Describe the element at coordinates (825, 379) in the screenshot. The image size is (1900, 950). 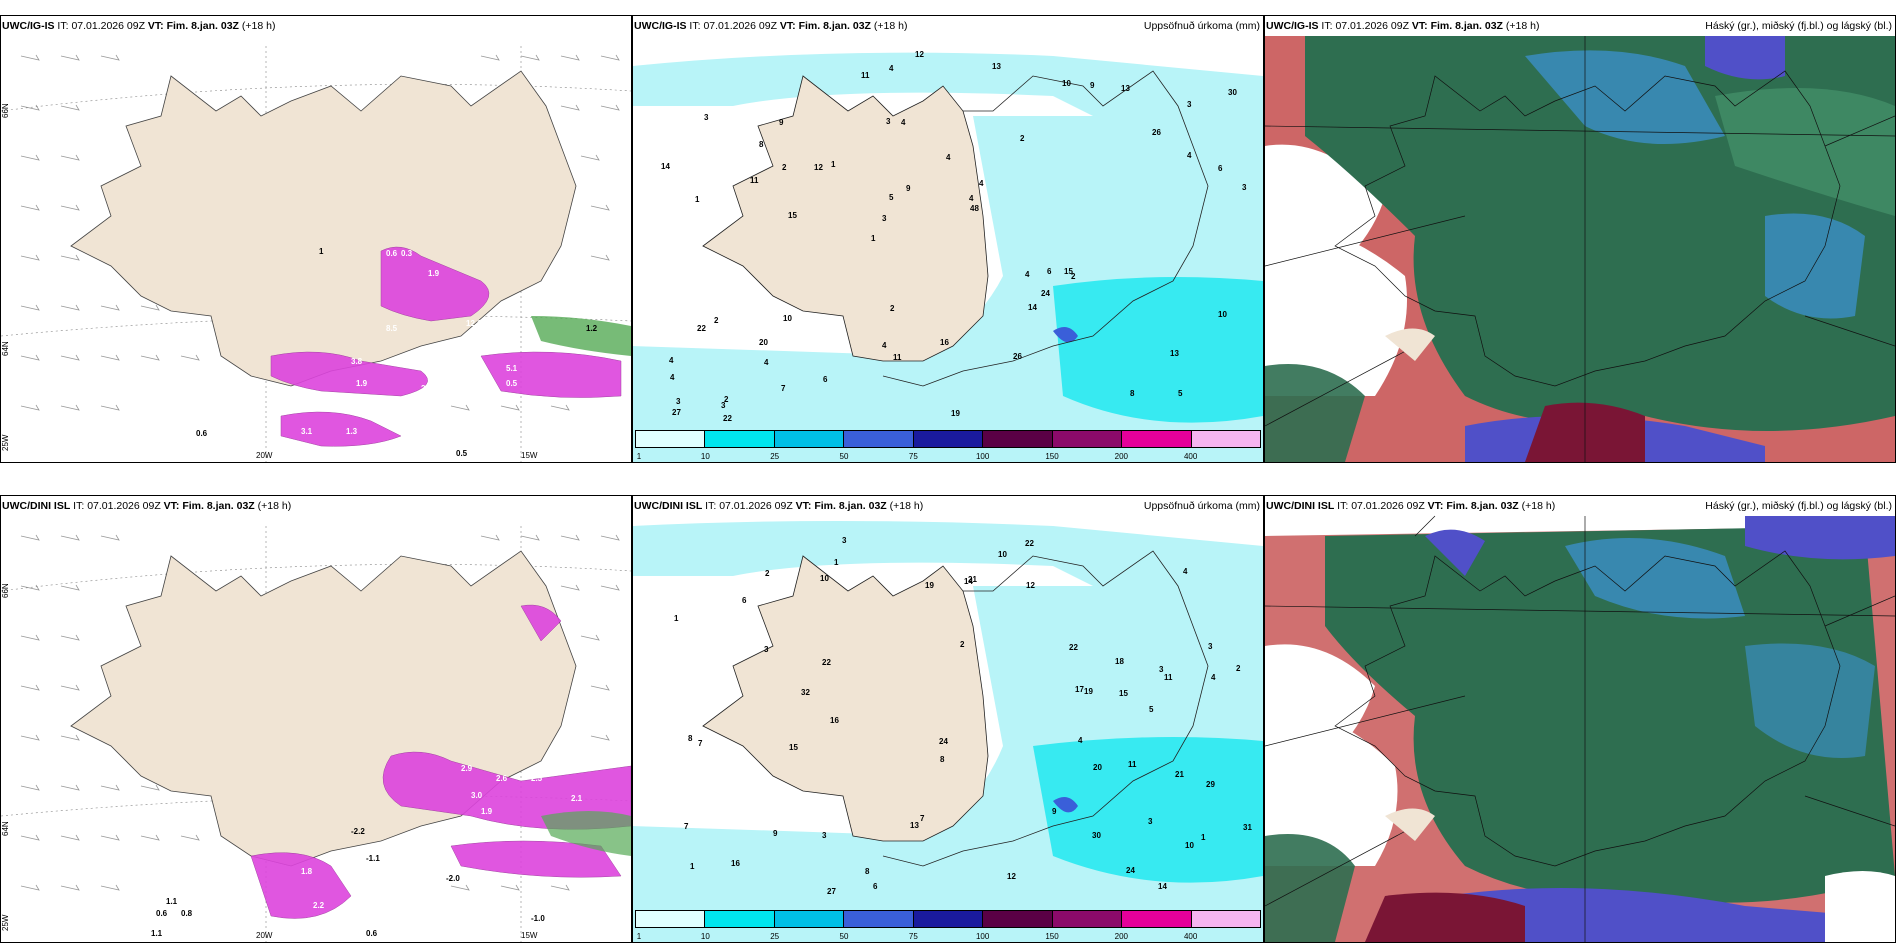
I see `precip-value-label: 6` at that location.